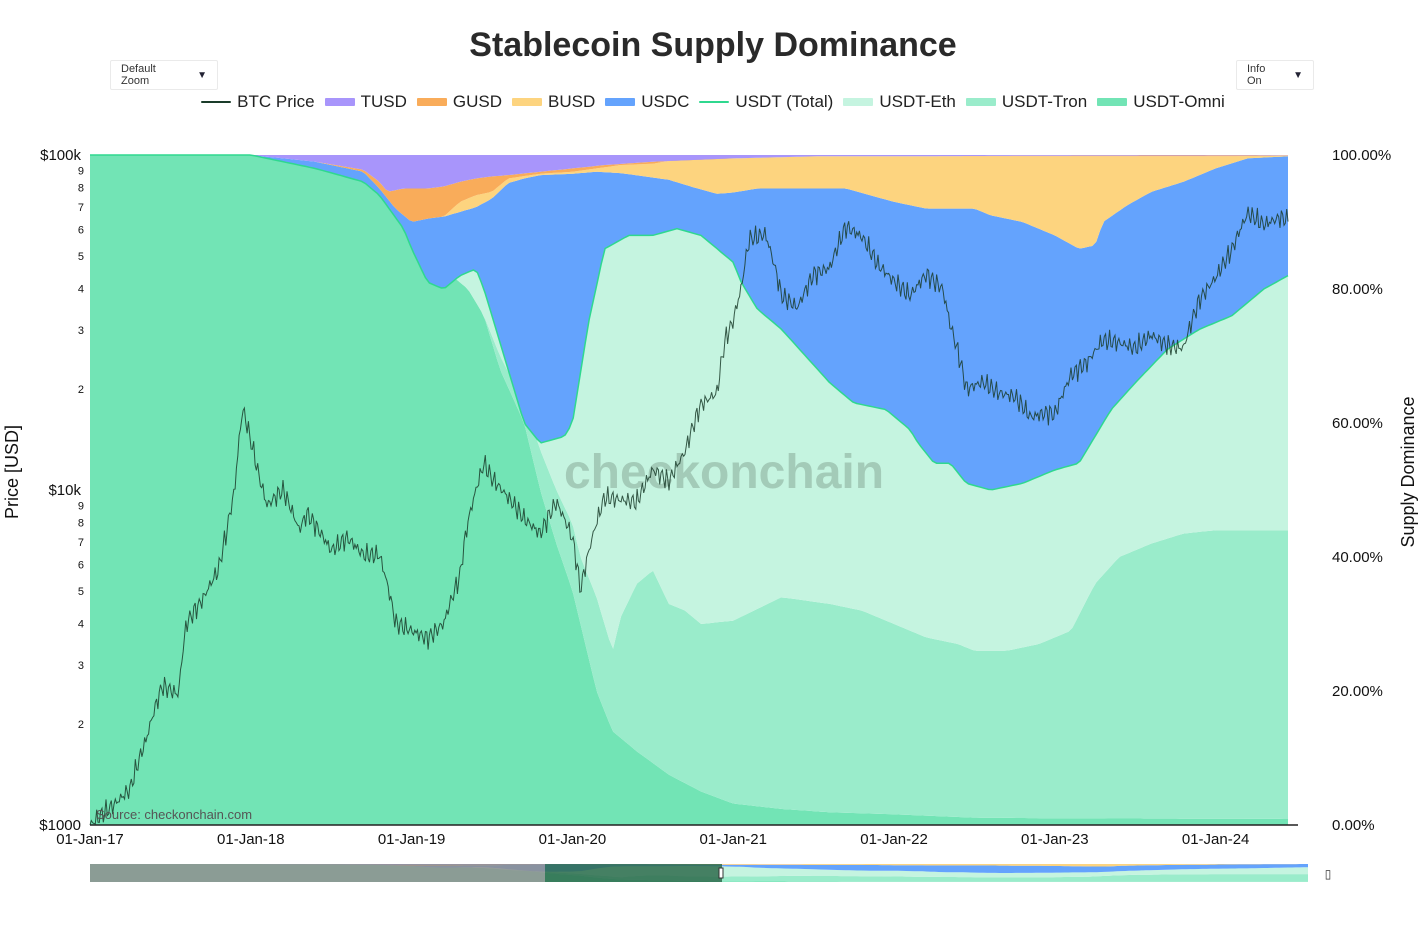 Image resolution: width=1426 pixels, height=932 pixels. What do you see at coordinates (1361, 155) in the screenshot?
I see `y-right-tick-label: 100.00%` at bounding box center [1361, 155].